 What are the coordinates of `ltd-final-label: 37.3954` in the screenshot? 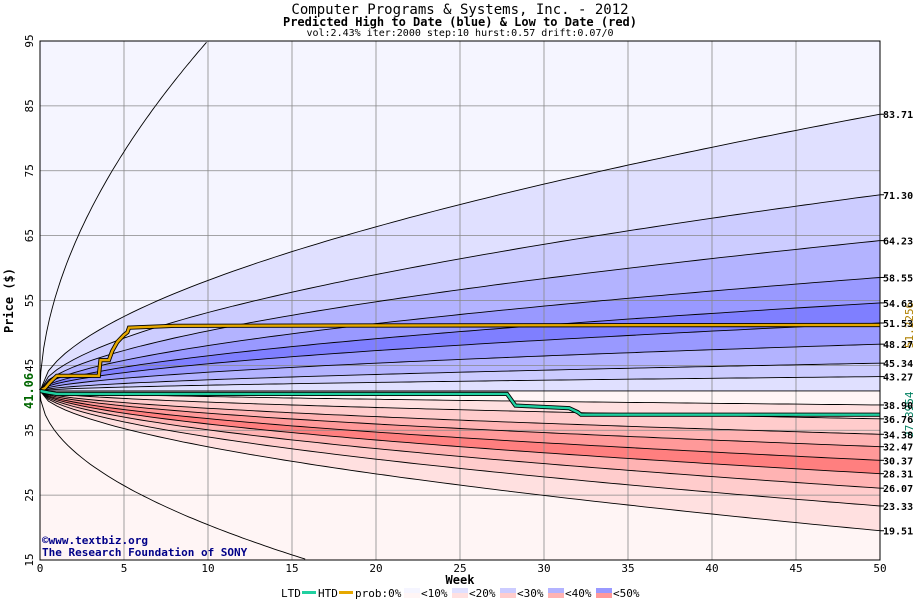 It's located at (909, 414).